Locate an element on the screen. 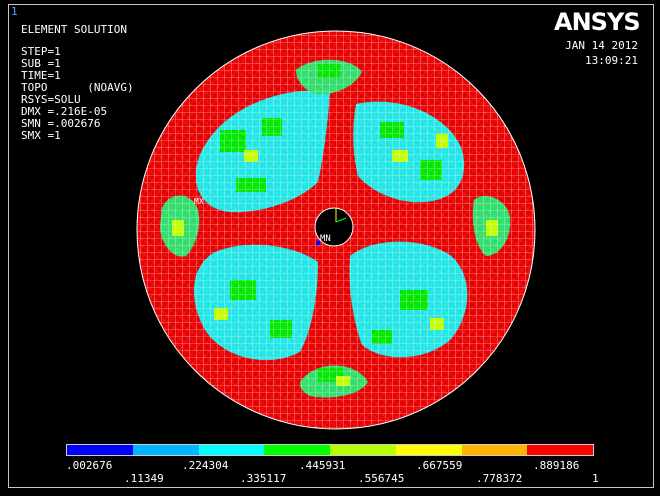 Image resolution: width=660 pixels, height=496 pixels. info-line-rsys: RSYS=SOLU is located at coordinates (51, 99).